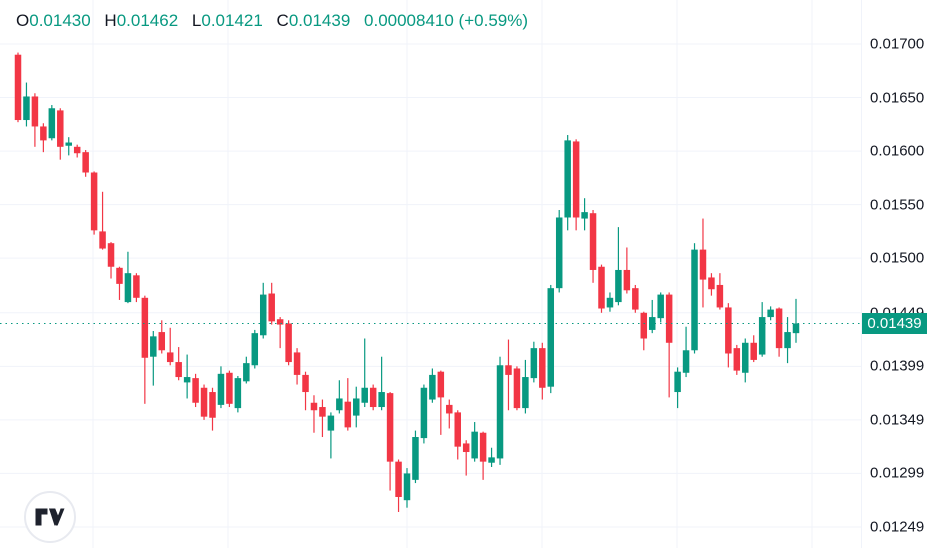 This screenshot has width=927, height=548. What do you see at coordinates (50, 517) in the screenshot?
I see `tradingview-logo` at bounding box center [50, 517].